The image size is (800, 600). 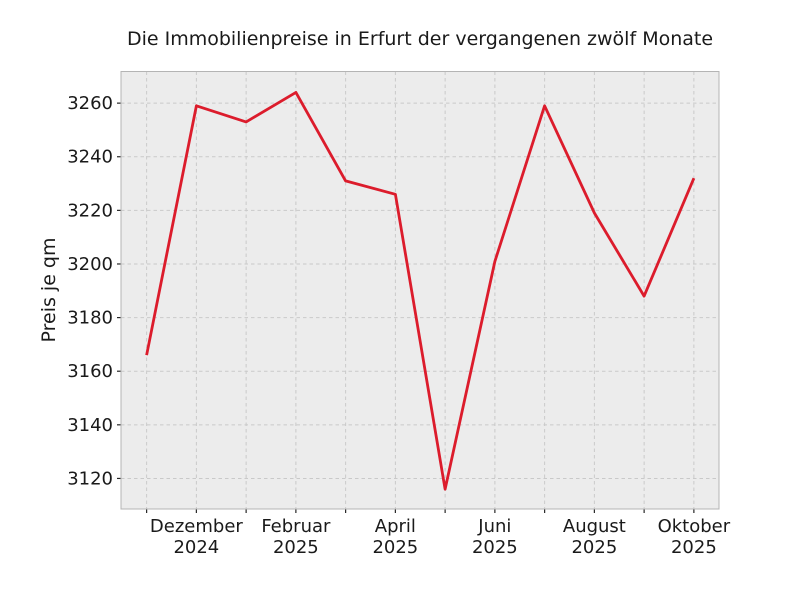 I want to click on y-tick-label: 3140, so click(x=90, y=425).